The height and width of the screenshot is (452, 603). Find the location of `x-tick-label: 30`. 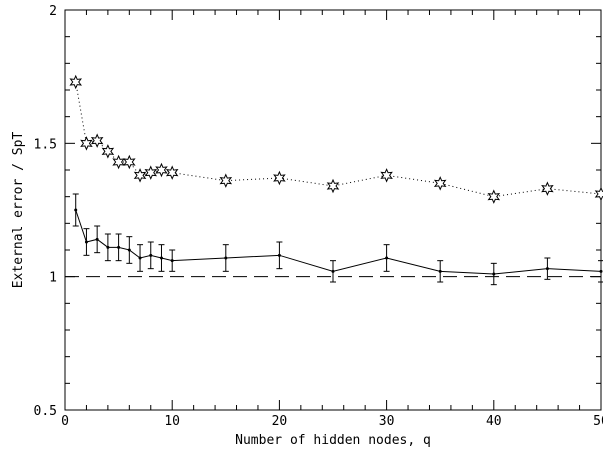

x-tick-label: 30 is located at coordinates (387, 421).